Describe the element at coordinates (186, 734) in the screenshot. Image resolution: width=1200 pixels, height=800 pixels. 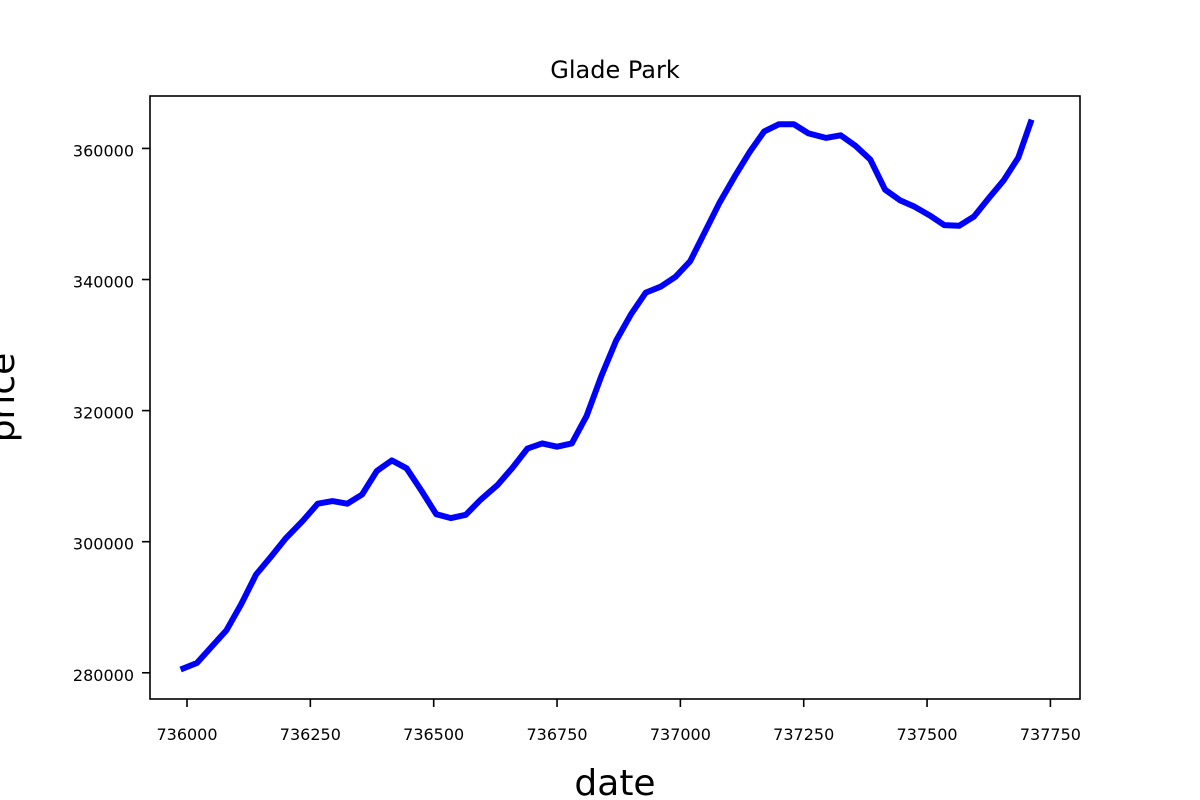
I see `x-tick-label: 736000` at that location.